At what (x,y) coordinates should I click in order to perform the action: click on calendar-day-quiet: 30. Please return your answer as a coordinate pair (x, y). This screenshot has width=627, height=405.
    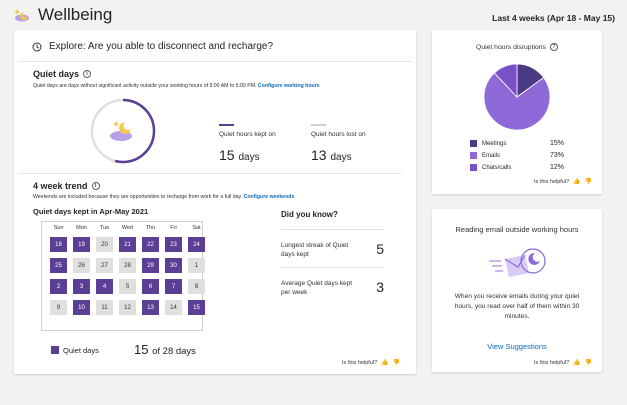
    Looking at the image, I should click on (173, 265).